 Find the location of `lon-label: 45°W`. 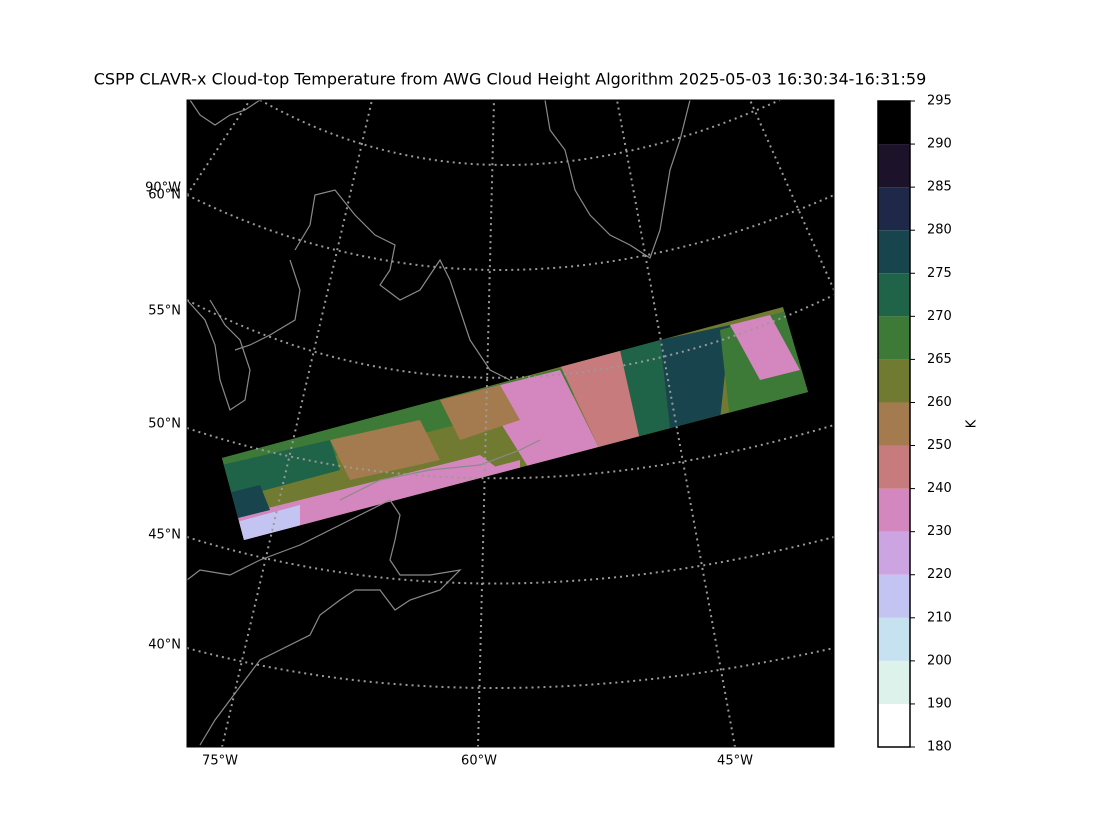

lon-label: 45°W is located at coordinates (735, 761).